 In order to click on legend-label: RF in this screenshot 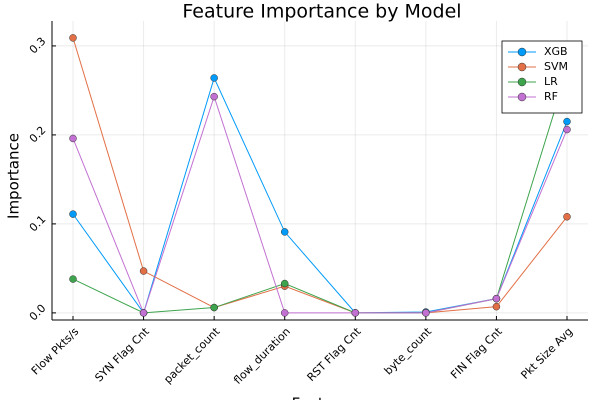, I will do `click(551, 96)`.